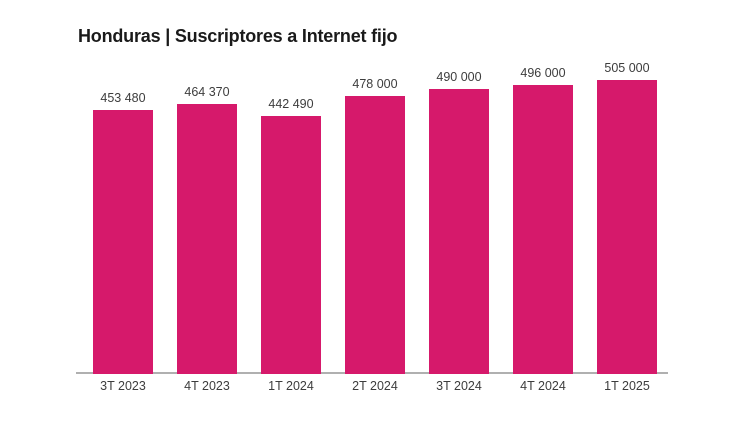 Image resolution: width=750 pixels, height=430 pixels. I want to click on x-tick-label: 4T 2023, so click(207, 386).